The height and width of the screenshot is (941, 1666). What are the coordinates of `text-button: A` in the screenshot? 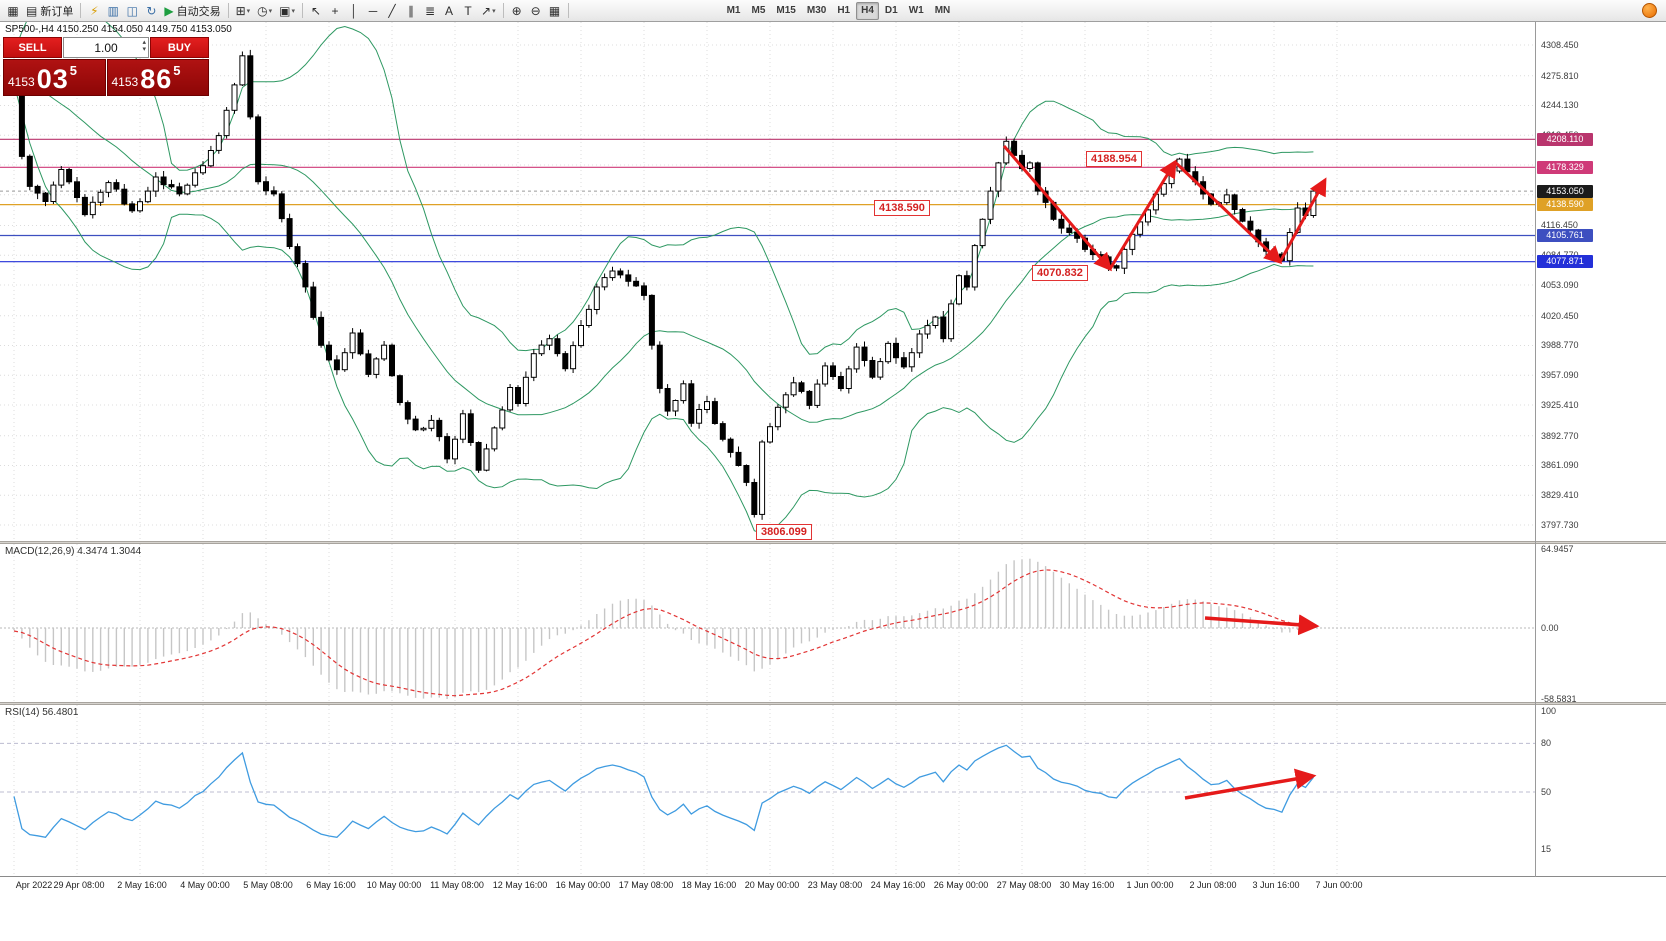 It's located at (449, 11).